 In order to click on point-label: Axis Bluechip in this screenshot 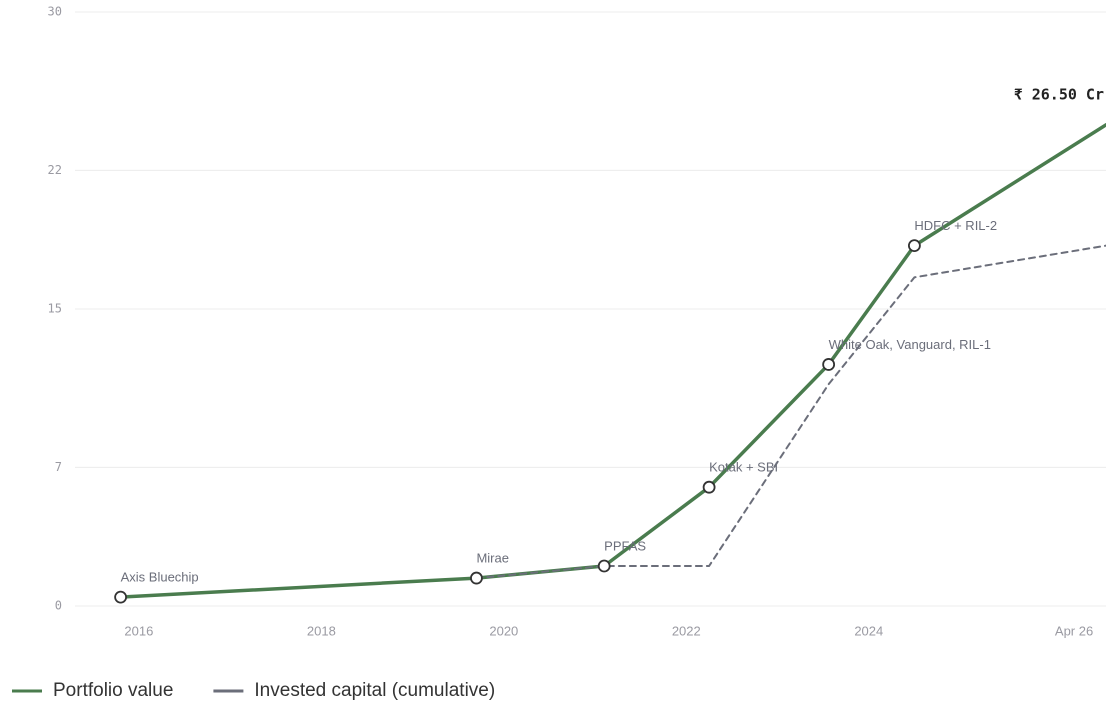, I will do `click(160, 577)`.